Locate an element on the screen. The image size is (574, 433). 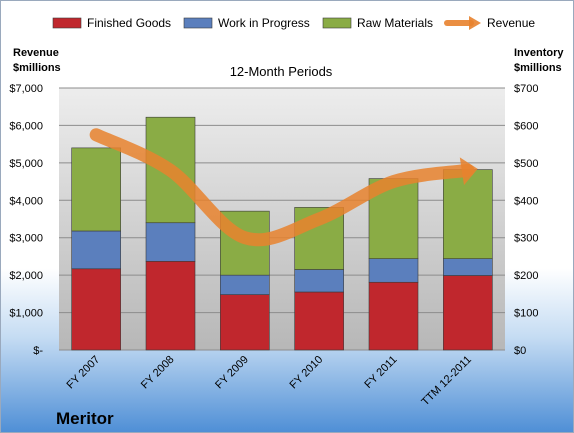
left-axis-title-line2: $millions is located at coordinates (37, 68).